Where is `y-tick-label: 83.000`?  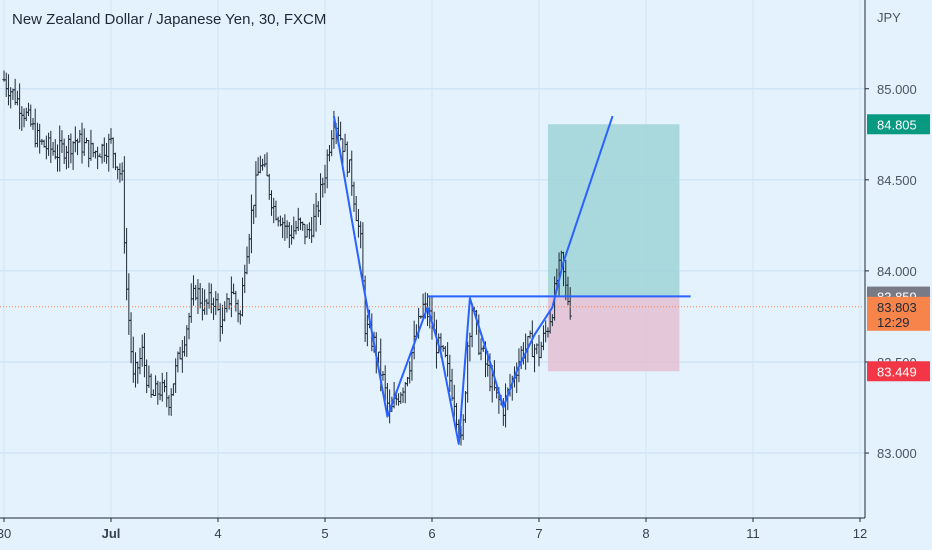
y-tick-label: 83.000 is located at coordinates (897, 453).